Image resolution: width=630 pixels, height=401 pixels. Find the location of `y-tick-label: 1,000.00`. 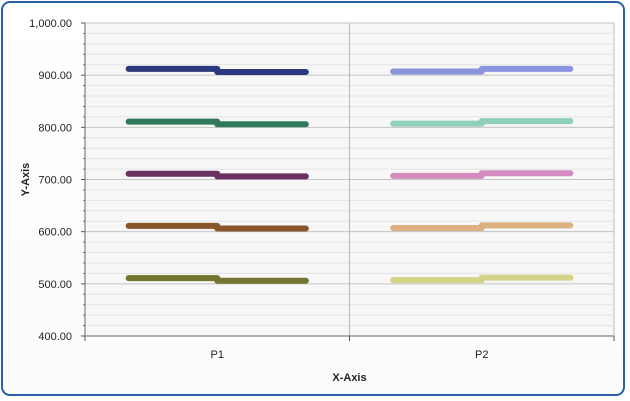

y-tick-label: 1,000.00 is located at coordinates (50, 24).